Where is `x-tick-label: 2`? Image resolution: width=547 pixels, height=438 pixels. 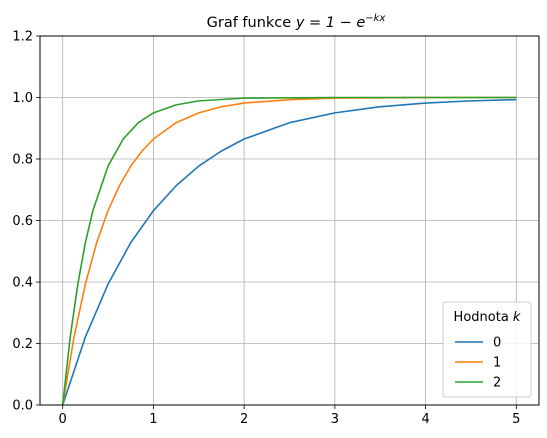
x-tick-label: 2 is located at coordinates (244, 419).